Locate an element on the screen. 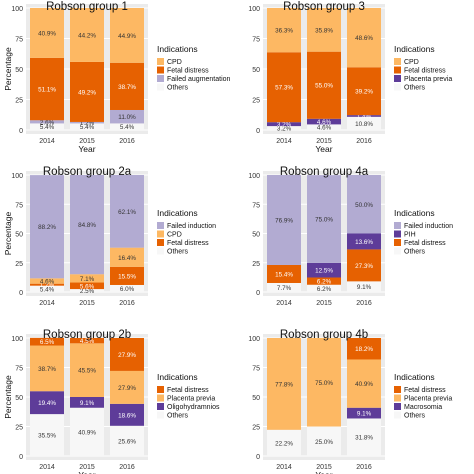 The height and width of the screenshot is (474, 474). data-label: 1.4% is located at coordinates (364, 116).